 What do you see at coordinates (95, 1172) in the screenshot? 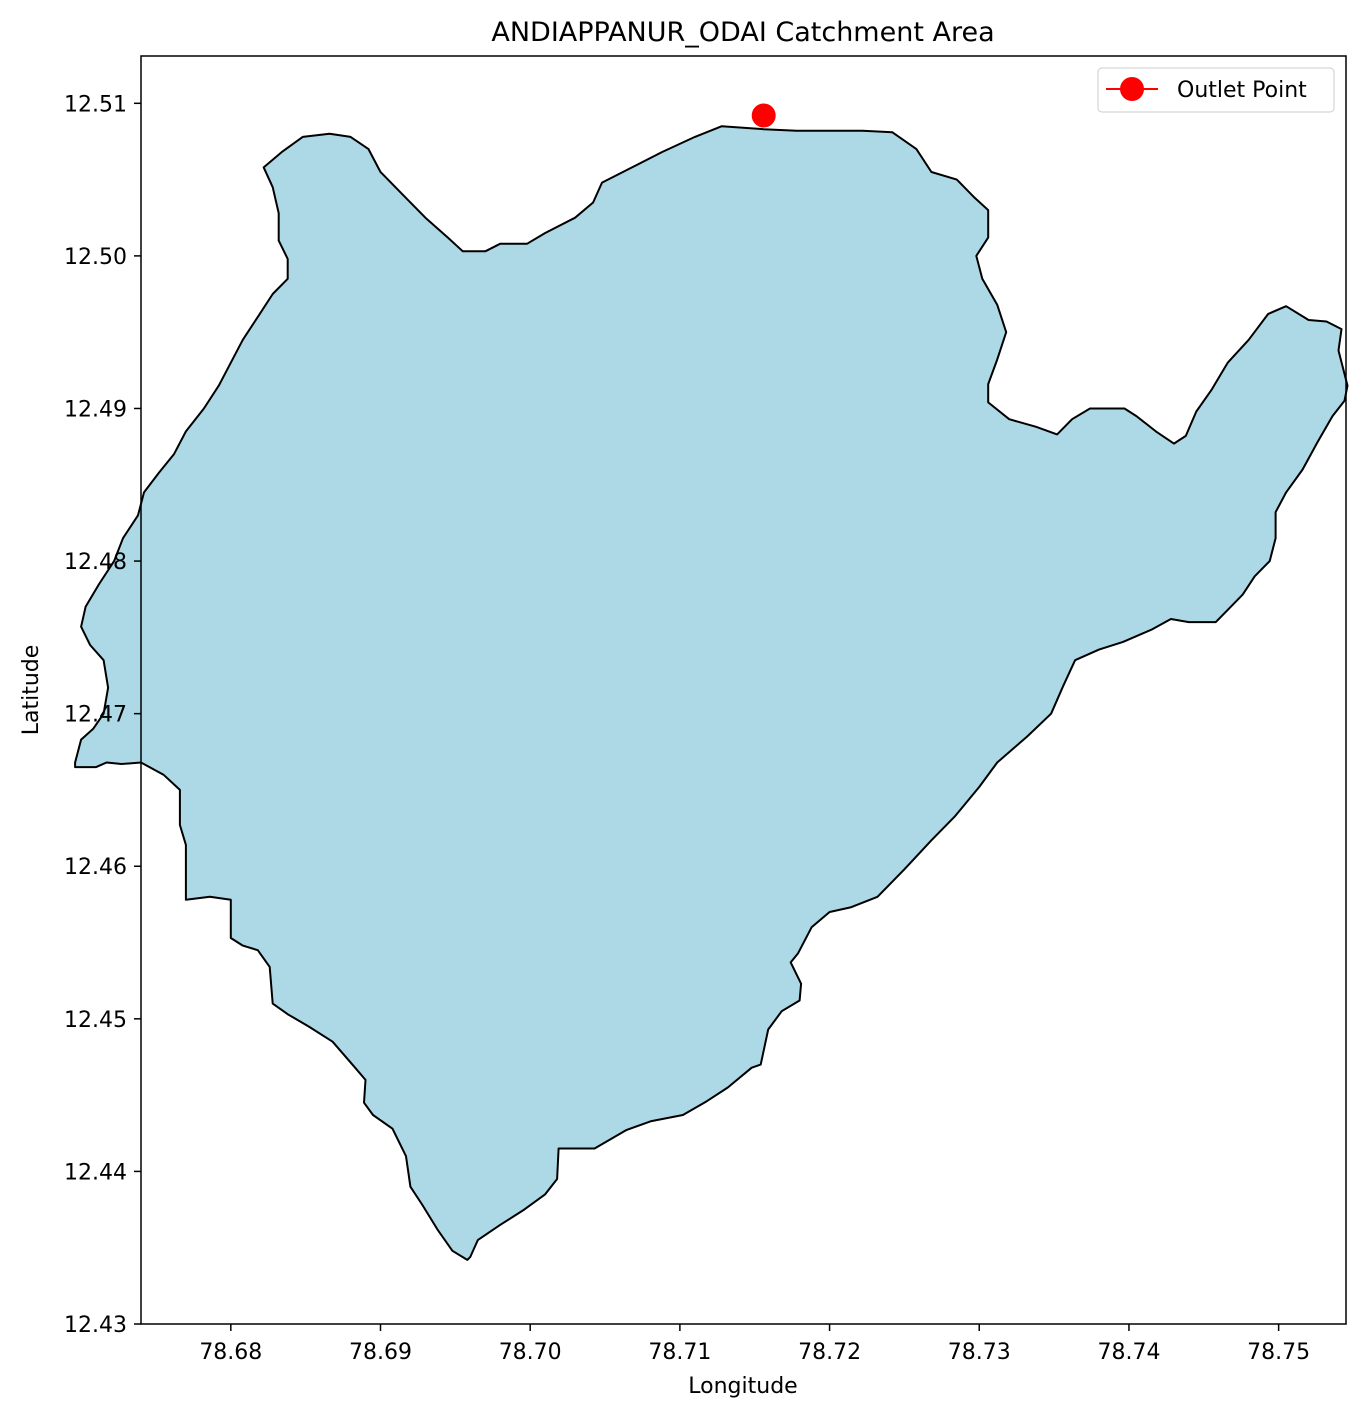
I see `y-tick-label: 12.44` at bounding box center [95, 1172].